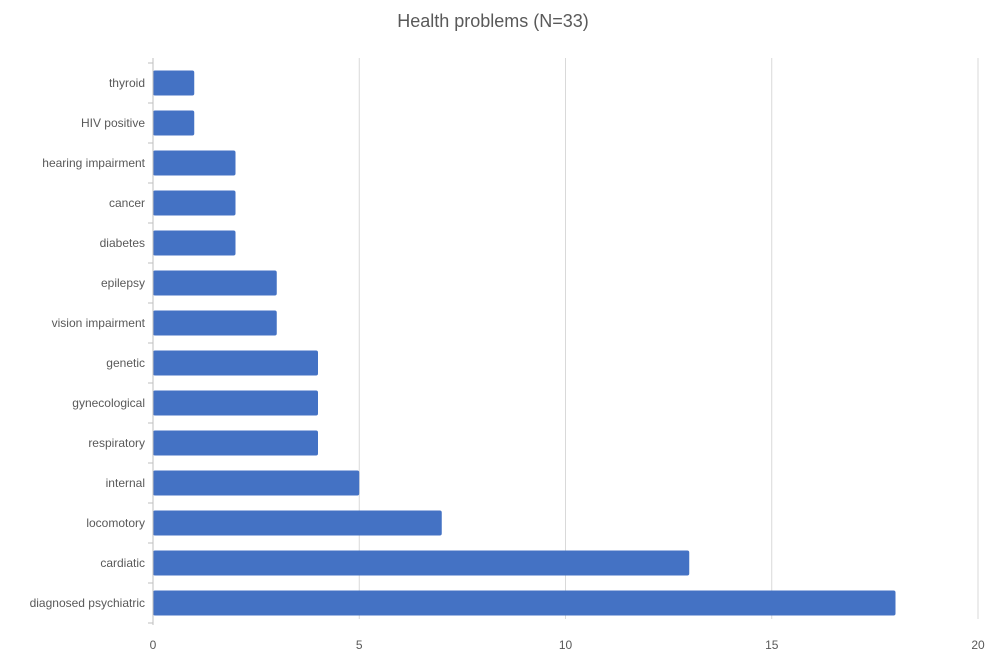 The width and height of the screenshot is (986, 655). Describe the element at coordinates (87, 603) in the screenshot. I see `category-label: diagnosed psychiatric` at that location.